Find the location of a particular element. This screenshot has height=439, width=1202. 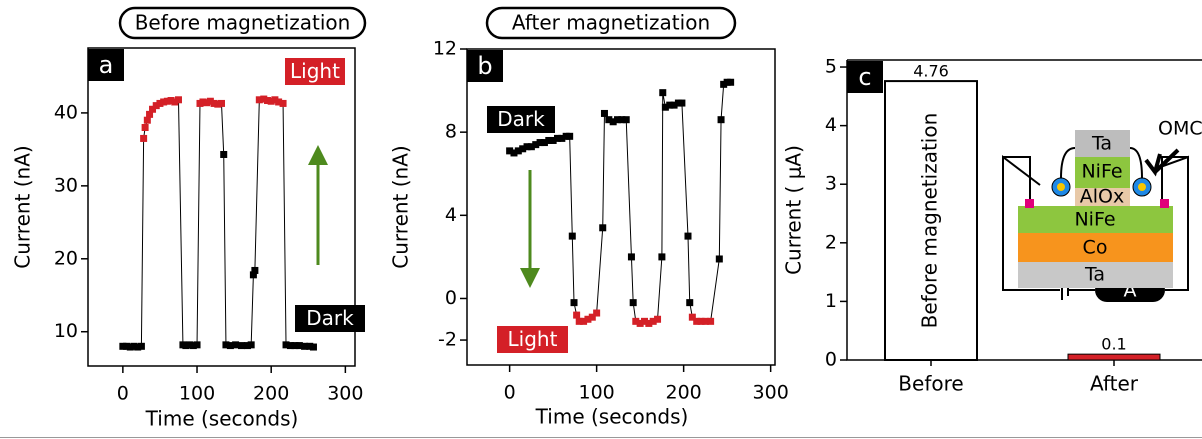

layer-label: AlOx is located at coordinates (1102, 197).